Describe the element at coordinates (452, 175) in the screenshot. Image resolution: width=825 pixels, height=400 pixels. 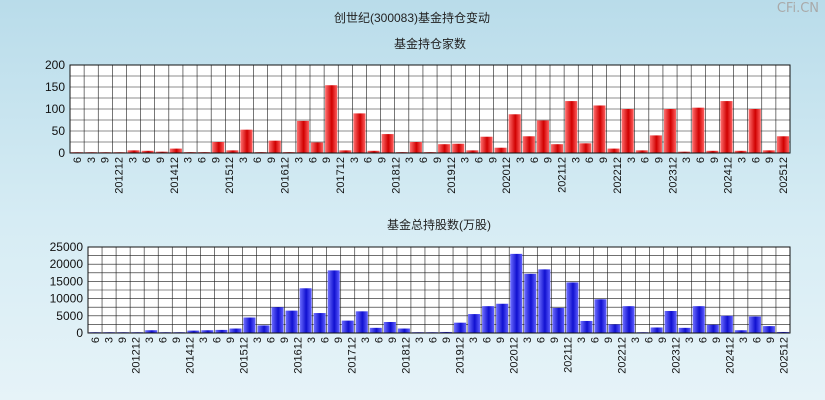
I see `x-tick-label: 201912` at that location.